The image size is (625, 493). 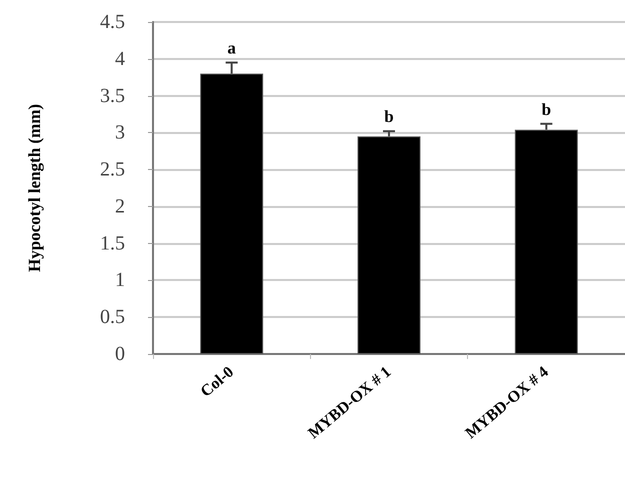 What do you see at coordinates (120, 280) in the screenshot?
I see `y-tick-label: 1` at bounding box center [120, 280].